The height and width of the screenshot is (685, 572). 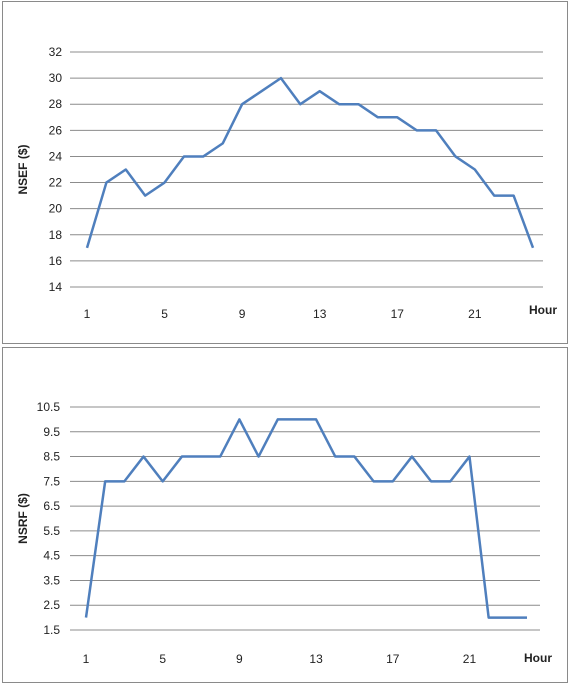 I want to click on y-axis-label: NSEF ($), so click(x=23, y=169).